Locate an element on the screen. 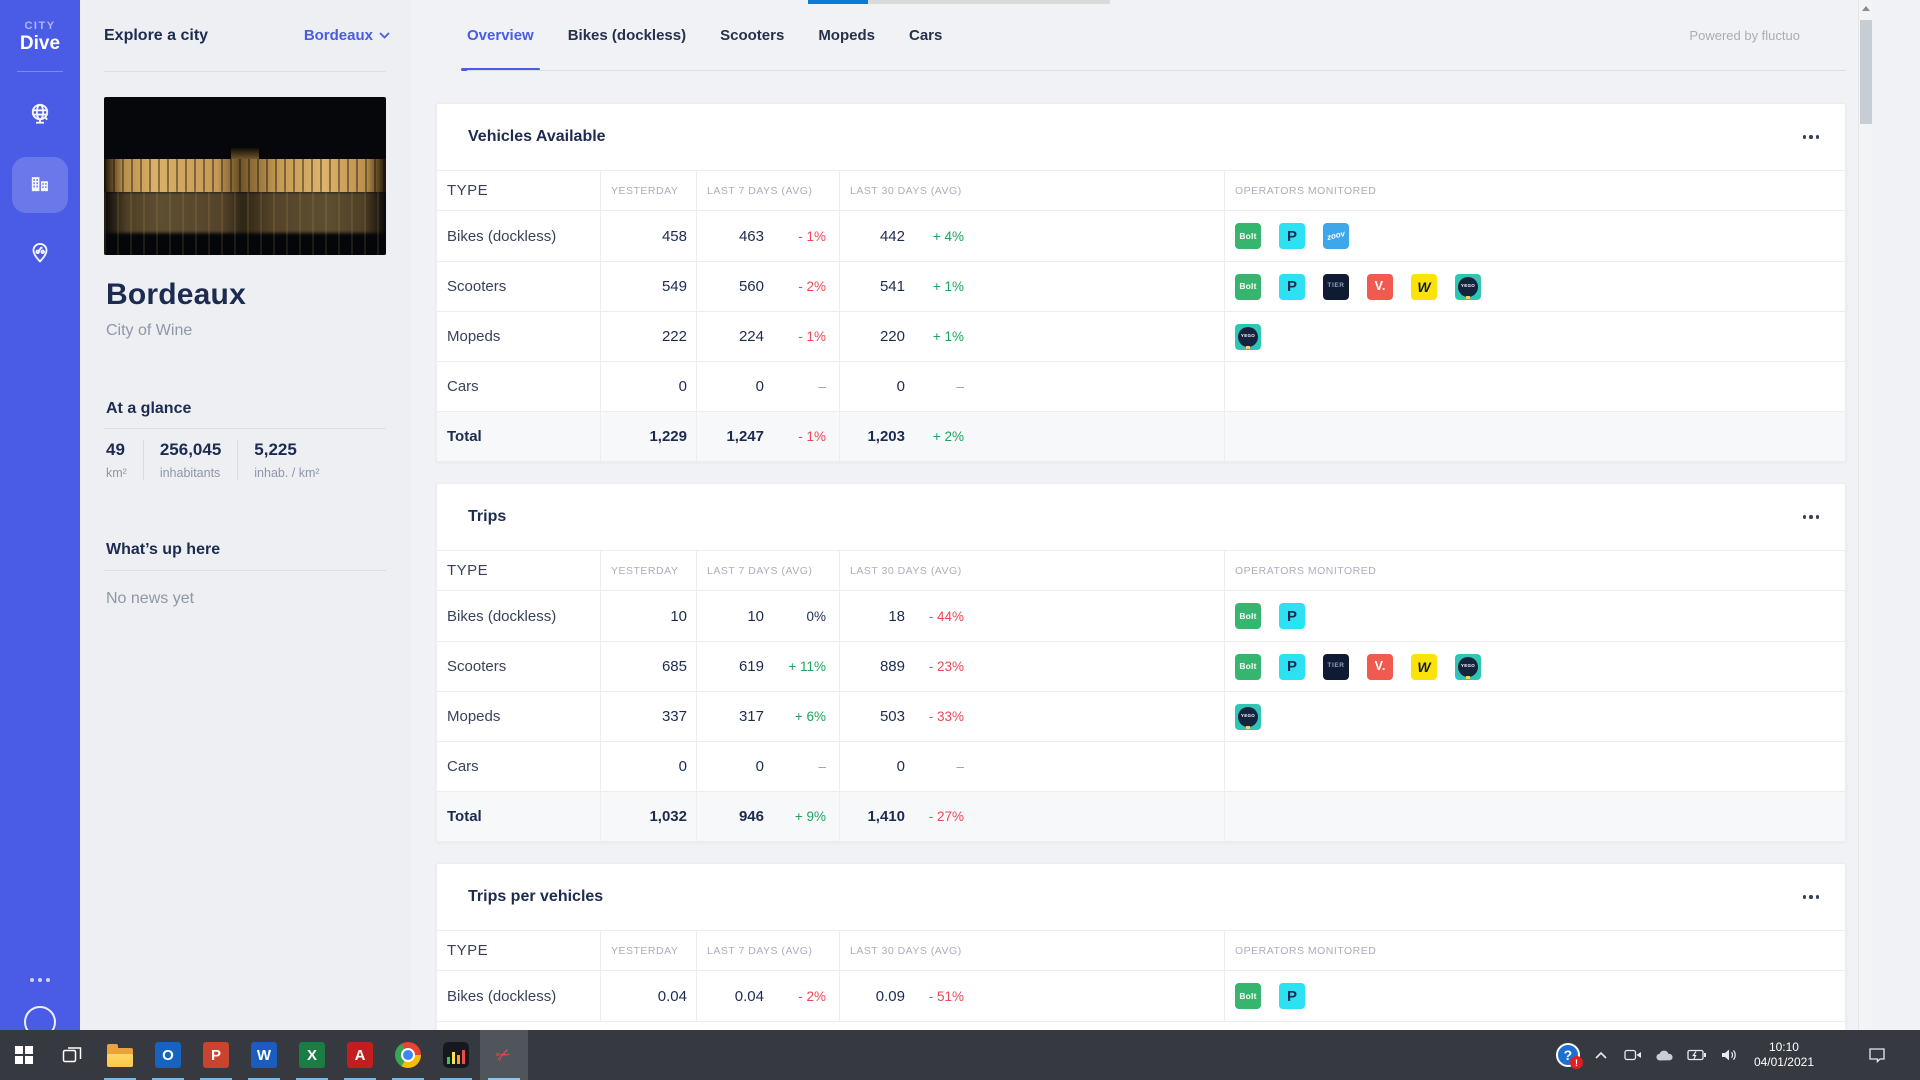 The height and width of the screenshot is (1080, 1920). partial-next-row is located at coordinates (1141, 1031).